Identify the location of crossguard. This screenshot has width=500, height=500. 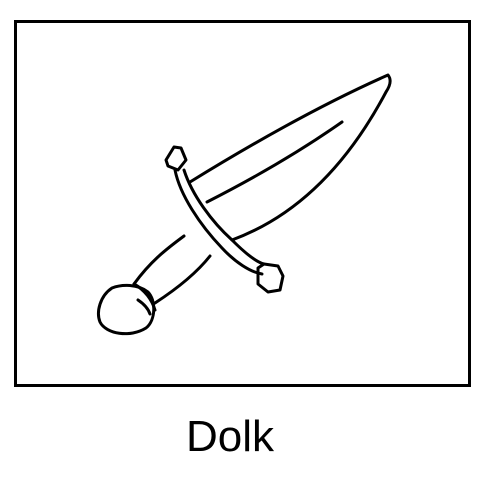
(218, 222).